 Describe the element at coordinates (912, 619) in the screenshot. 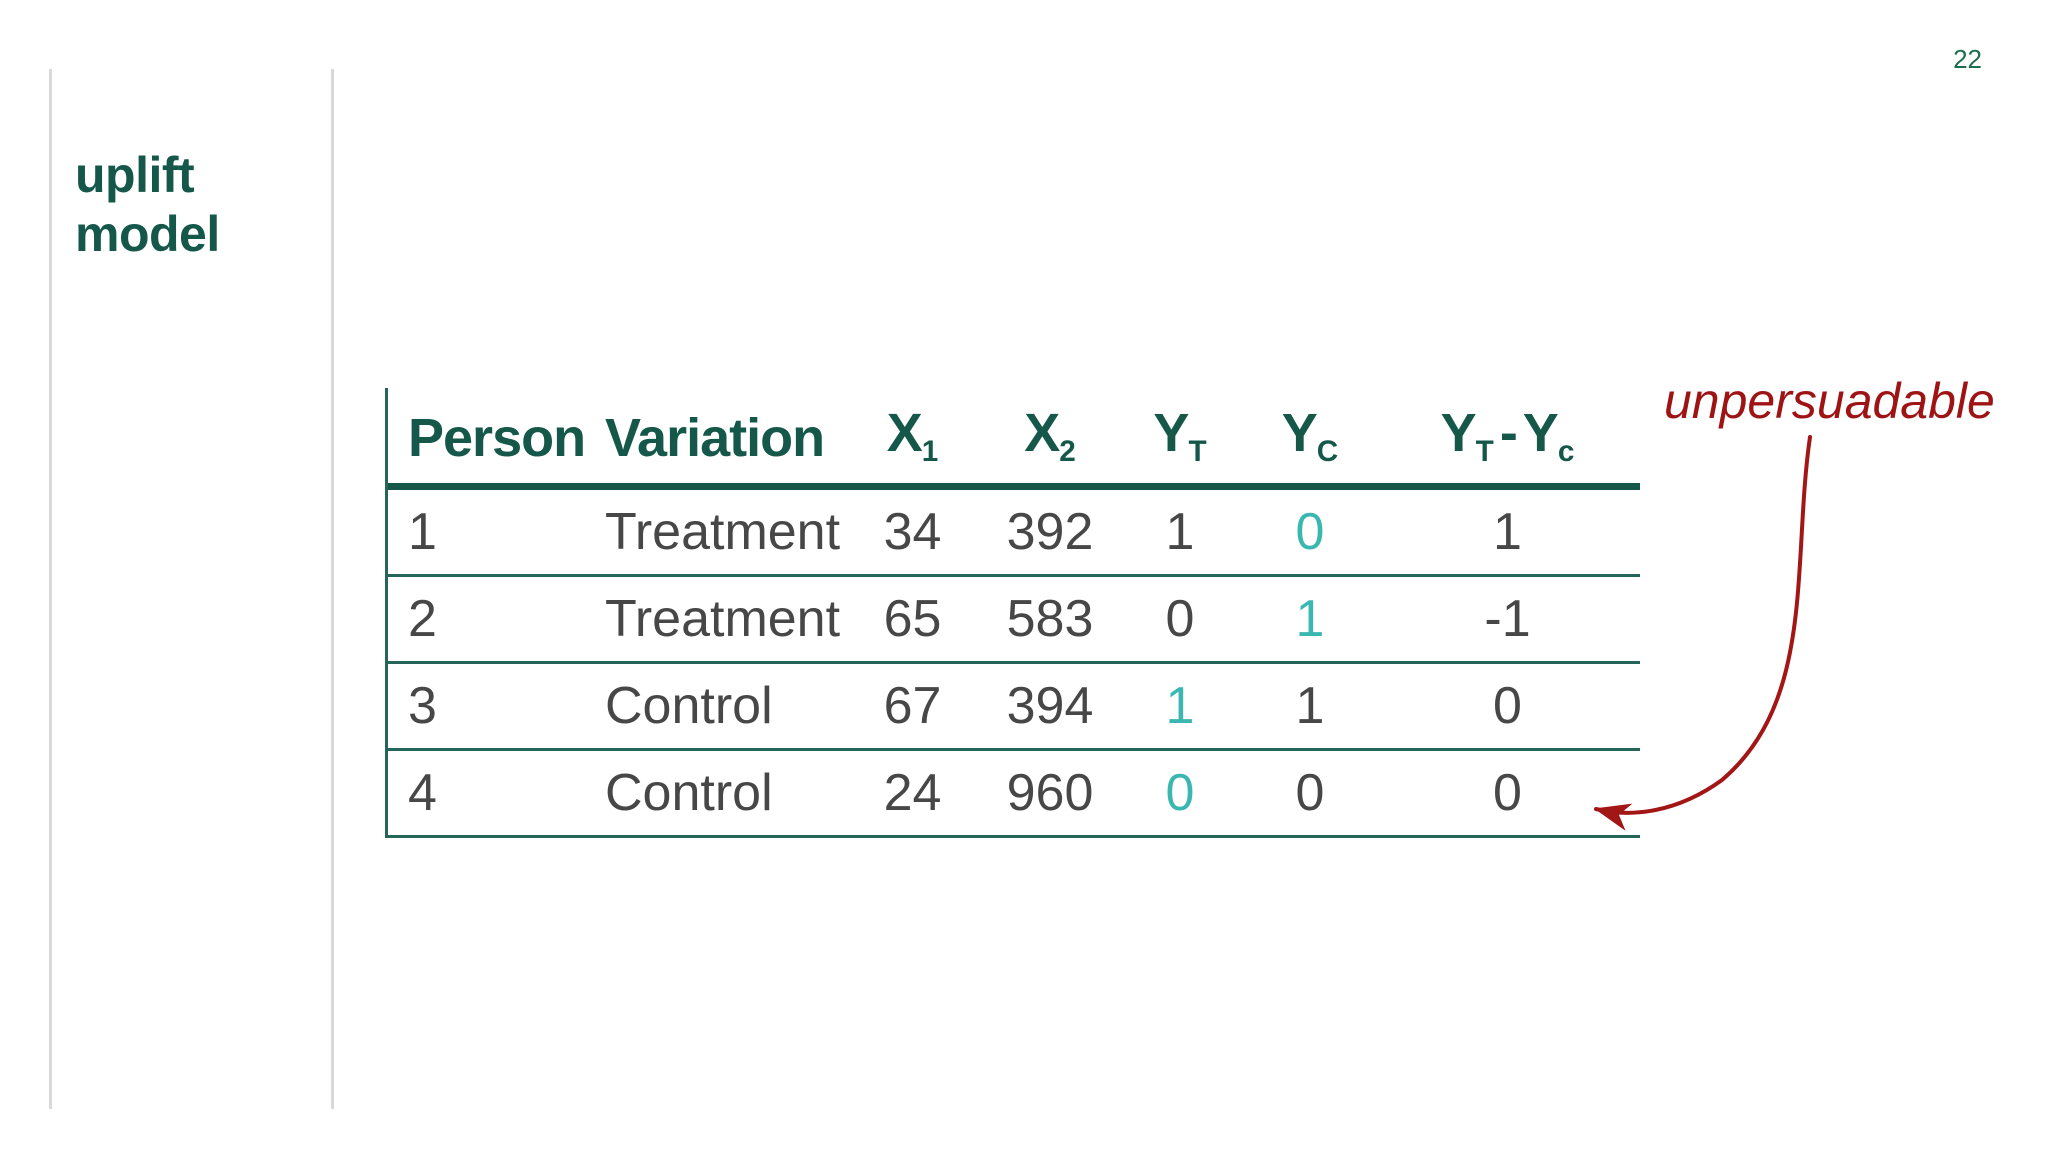

I see `table-cell: 65` at that location.